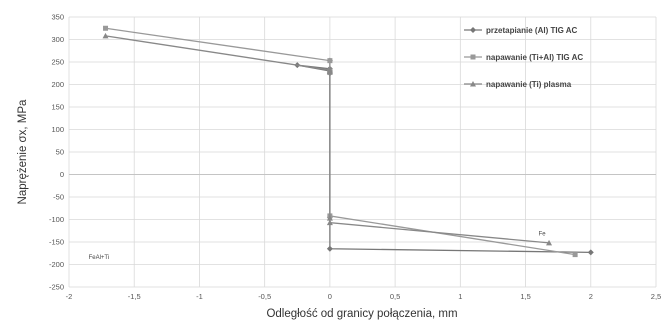 This screenshot has height=323, width=663. I want to click on y-tick-label: 150, so click(57, 107).